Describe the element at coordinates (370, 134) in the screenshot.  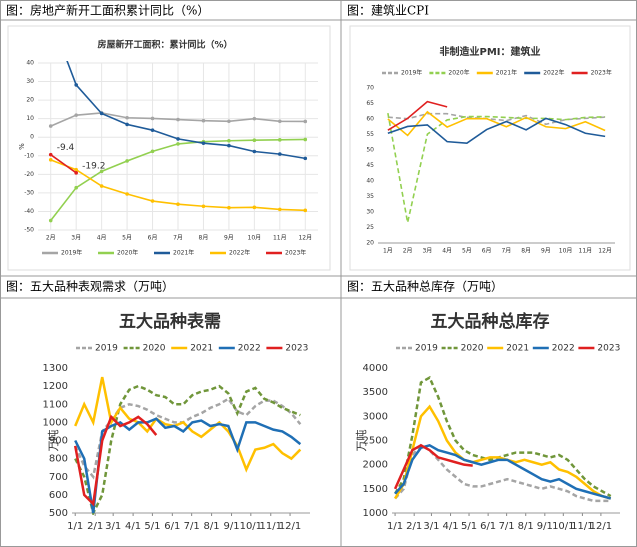
I see `y-tick-label: 55` at that location.